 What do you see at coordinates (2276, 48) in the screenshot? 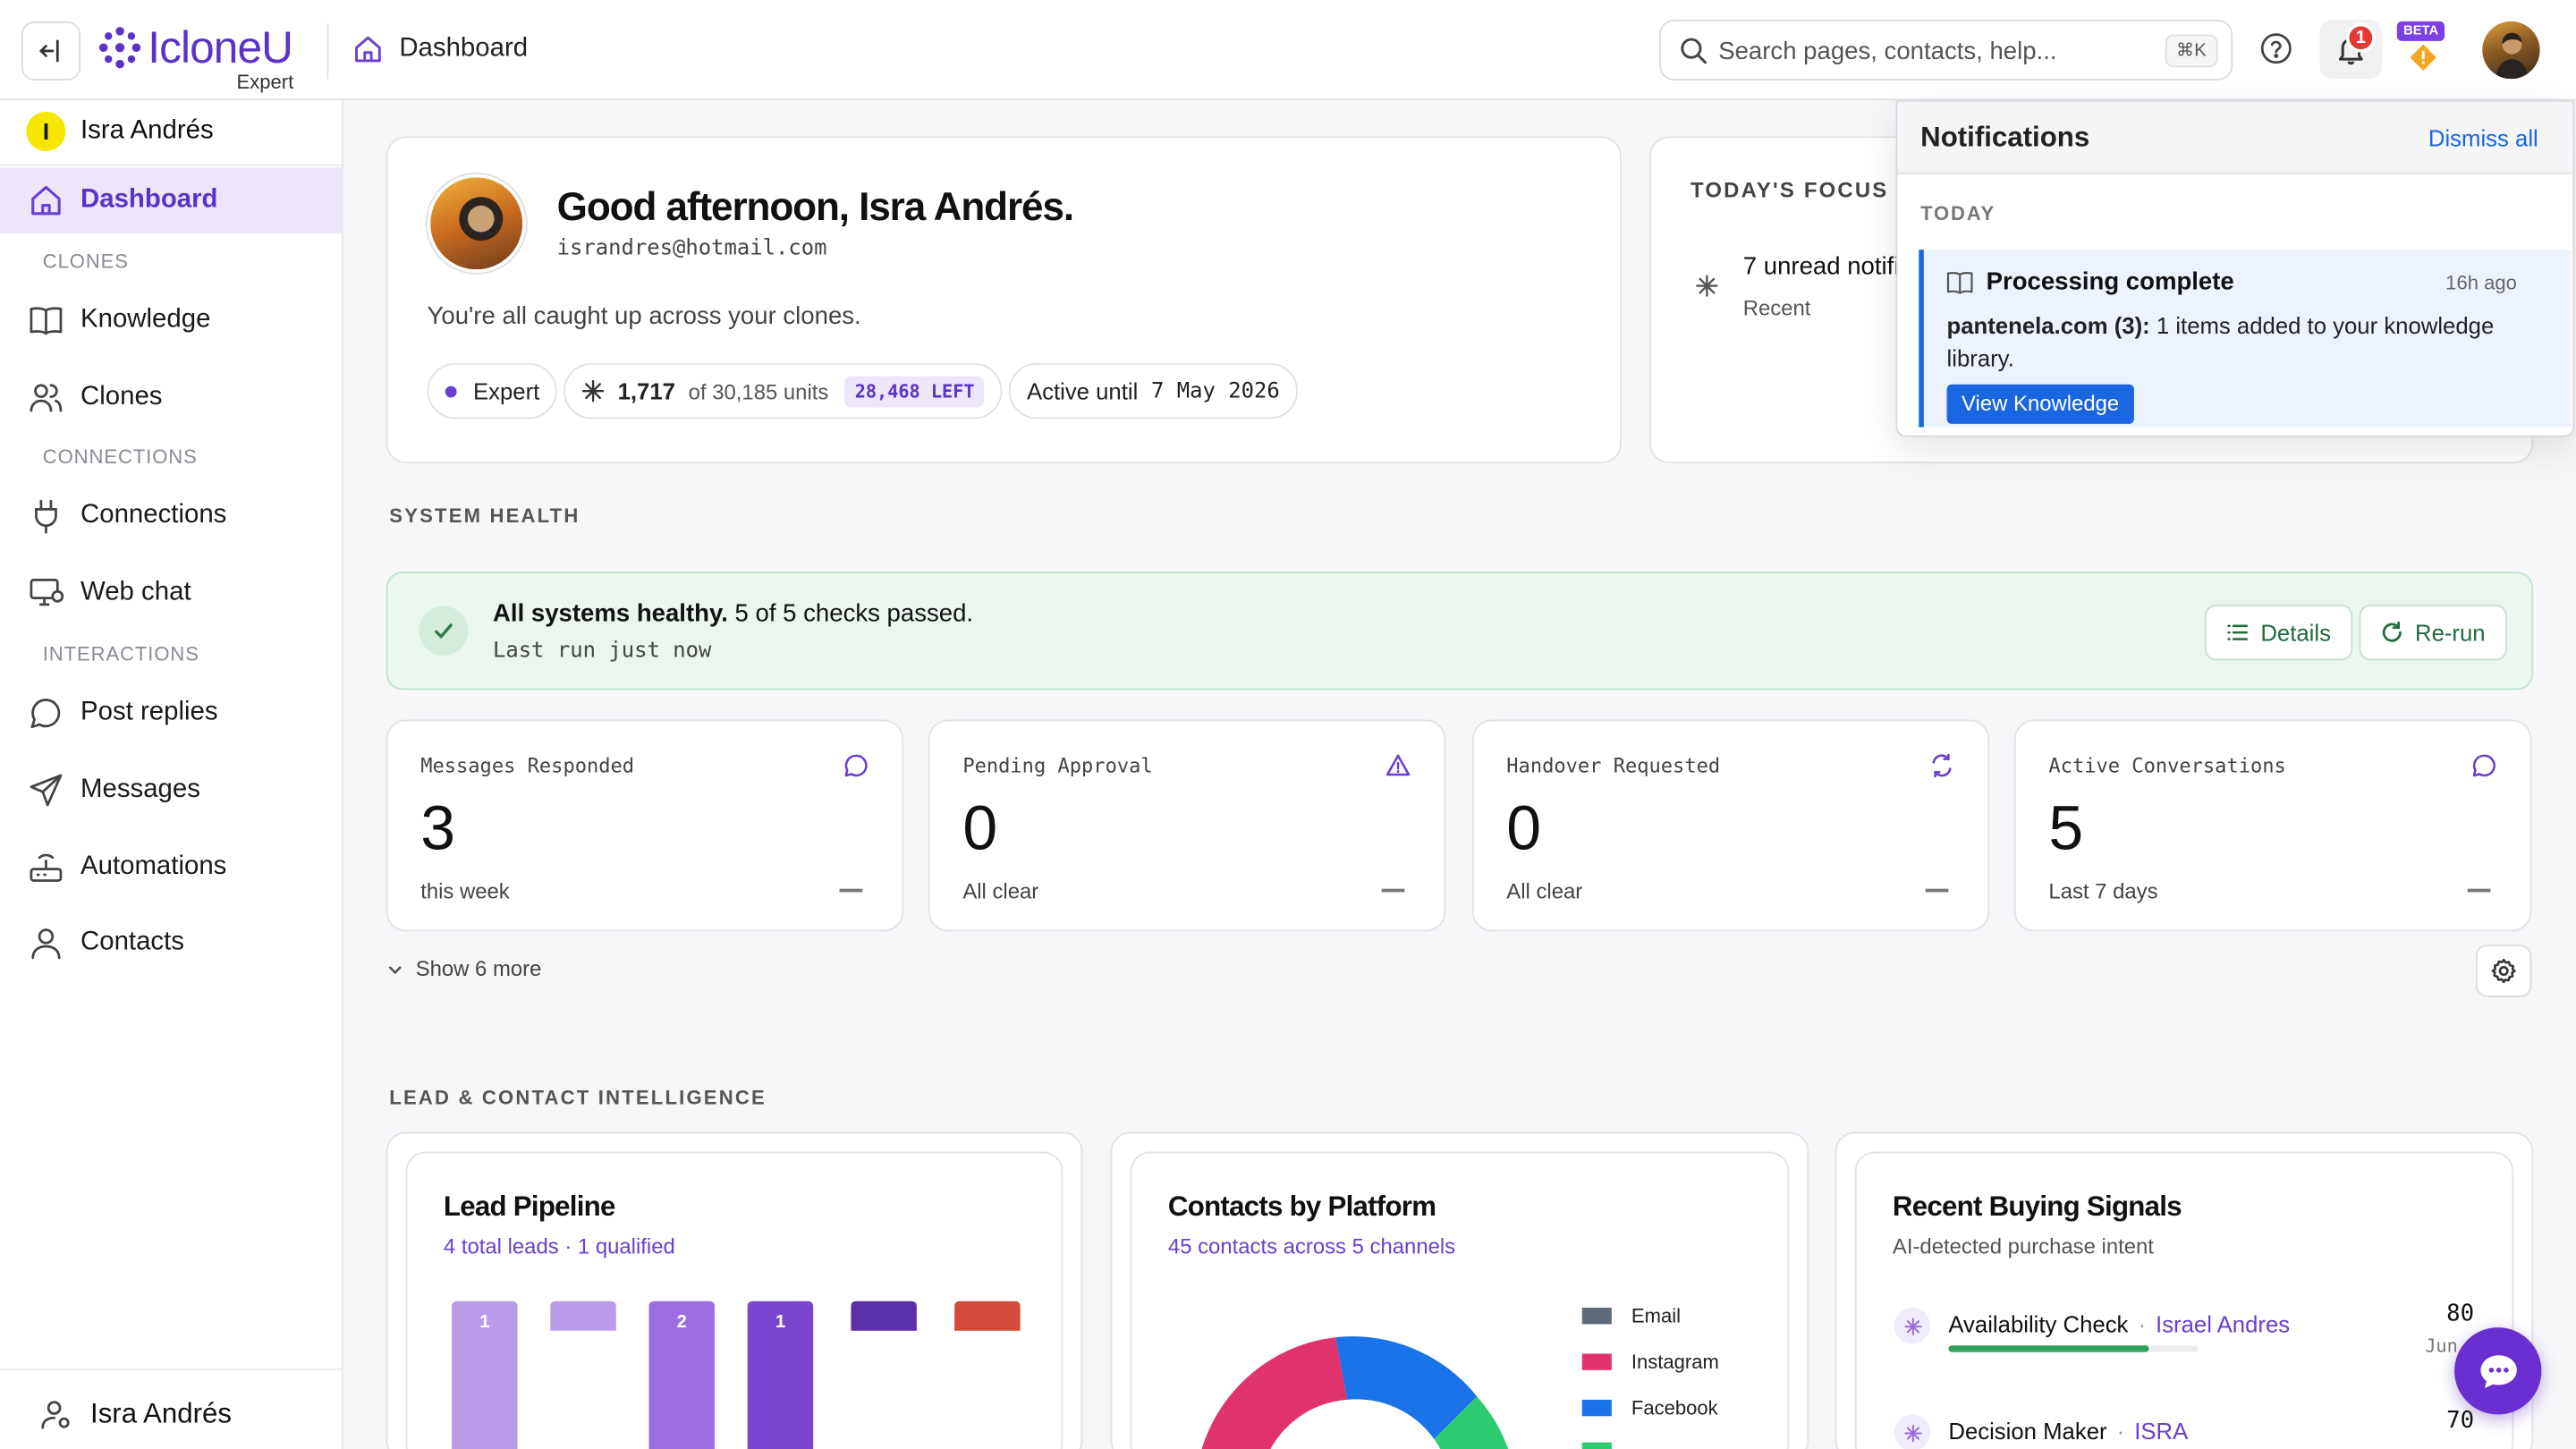
I see `help-icon` at bounding box center [2276, 48].